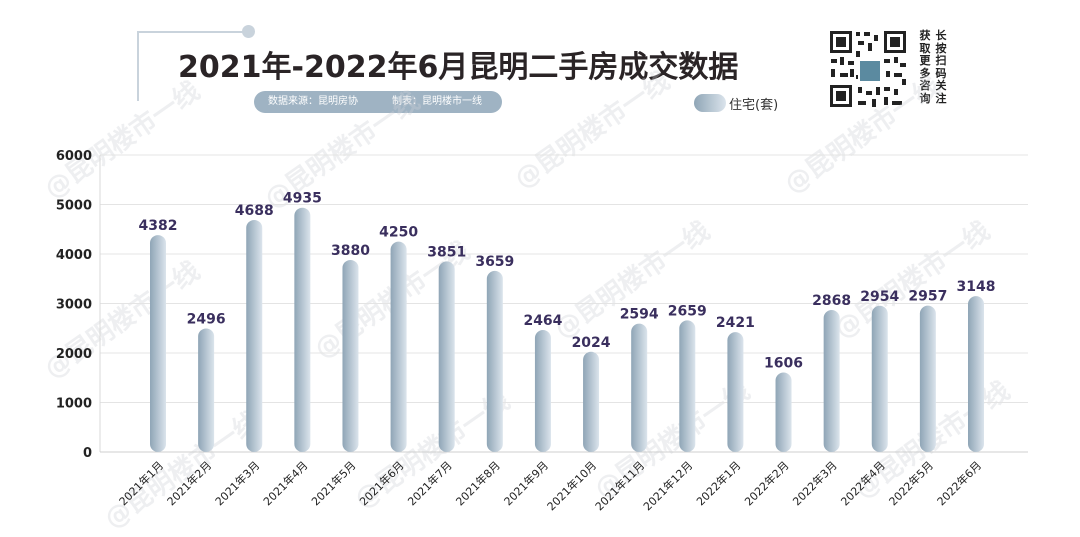 The width and height of the screenshot is (1080, 537). I want to click on x-tick-label: 2022年4月, so click(863, 483).